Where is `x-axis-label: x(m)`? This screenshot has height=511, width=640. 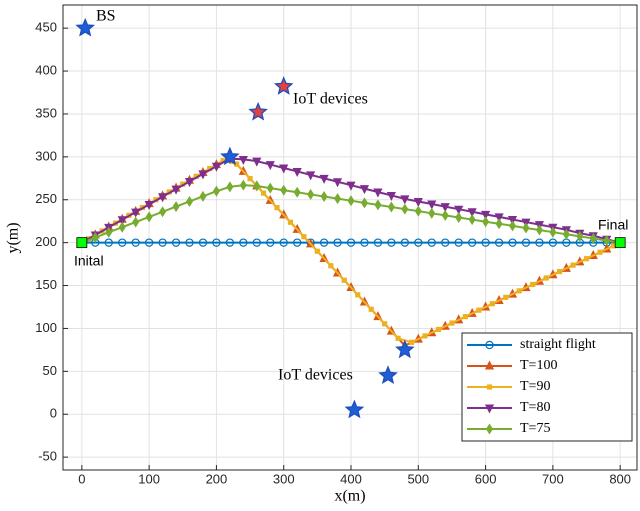
x-axis-label: x(m) is located at coordinates (349, 496).